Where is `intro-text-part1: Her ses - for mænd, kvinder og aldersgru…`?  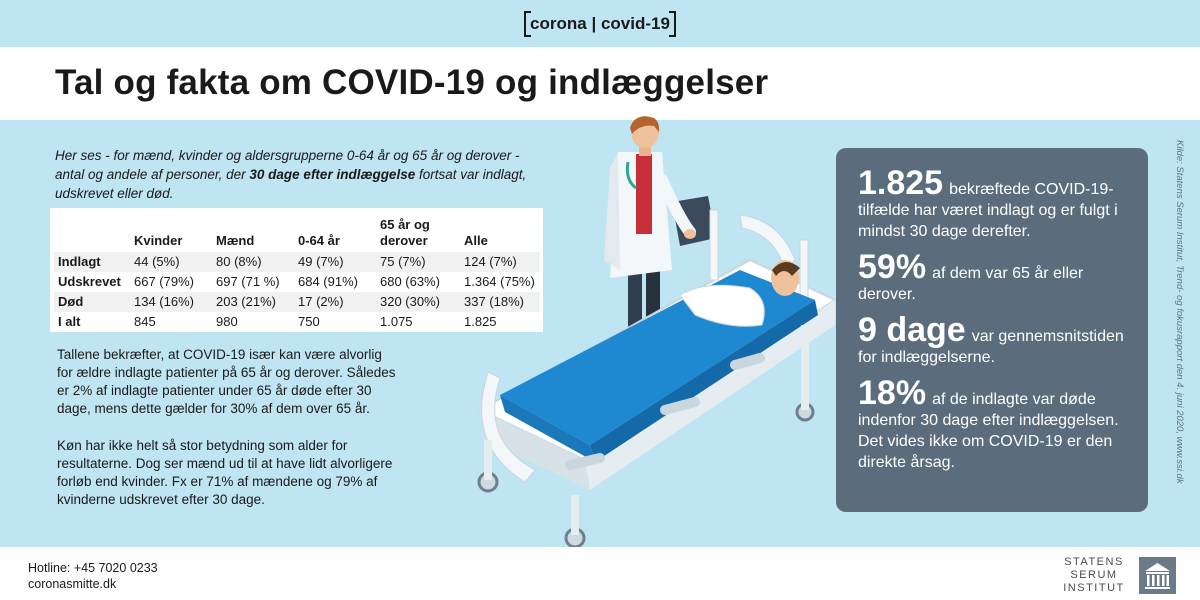
intro-text-part1: Her ses - for mænd, kvinder og aldersgru… is located at coordinates (287, 165).